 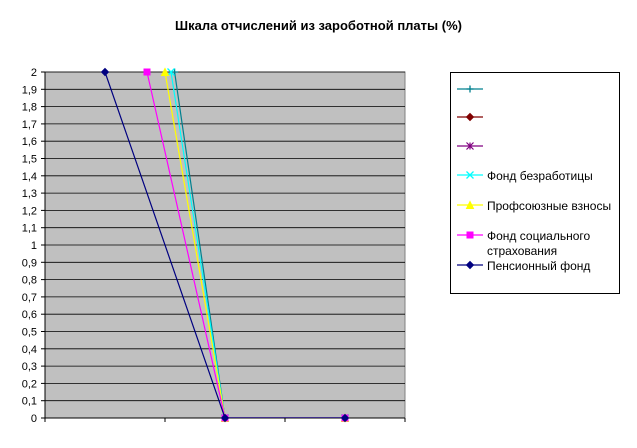 What do you see at coordinates (29, 142) in the screenshot?
I see `y-tick-label: 1,6` at bounding box center [29, 142].